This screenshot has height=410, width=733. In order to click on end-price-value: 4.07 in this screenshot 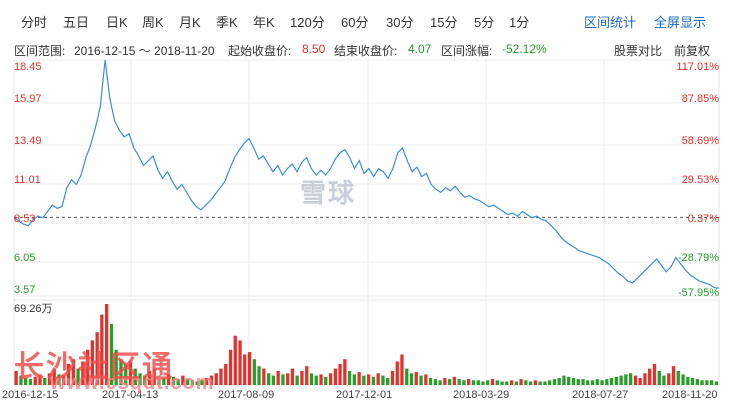, I will do `click(420, 49)`.